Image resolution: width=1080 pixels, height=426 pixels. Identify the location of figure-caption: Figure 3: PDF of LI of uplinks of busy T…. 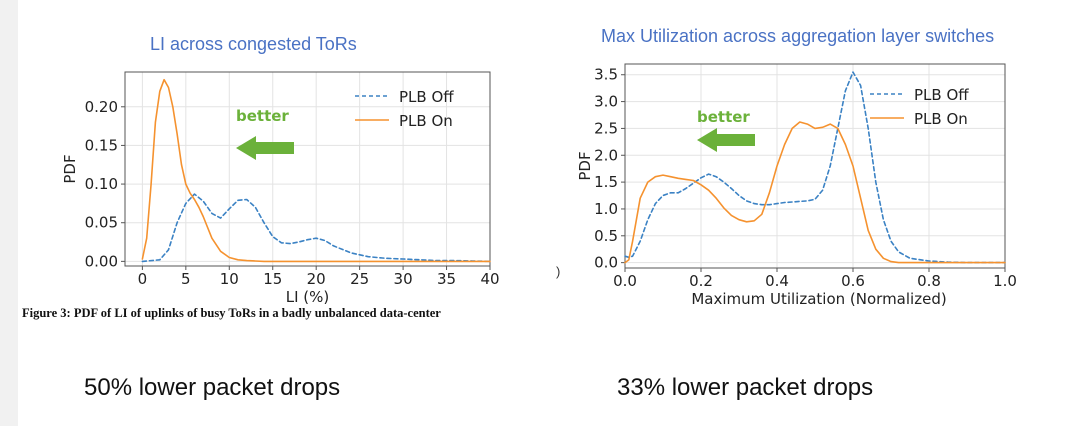
(231, 313).